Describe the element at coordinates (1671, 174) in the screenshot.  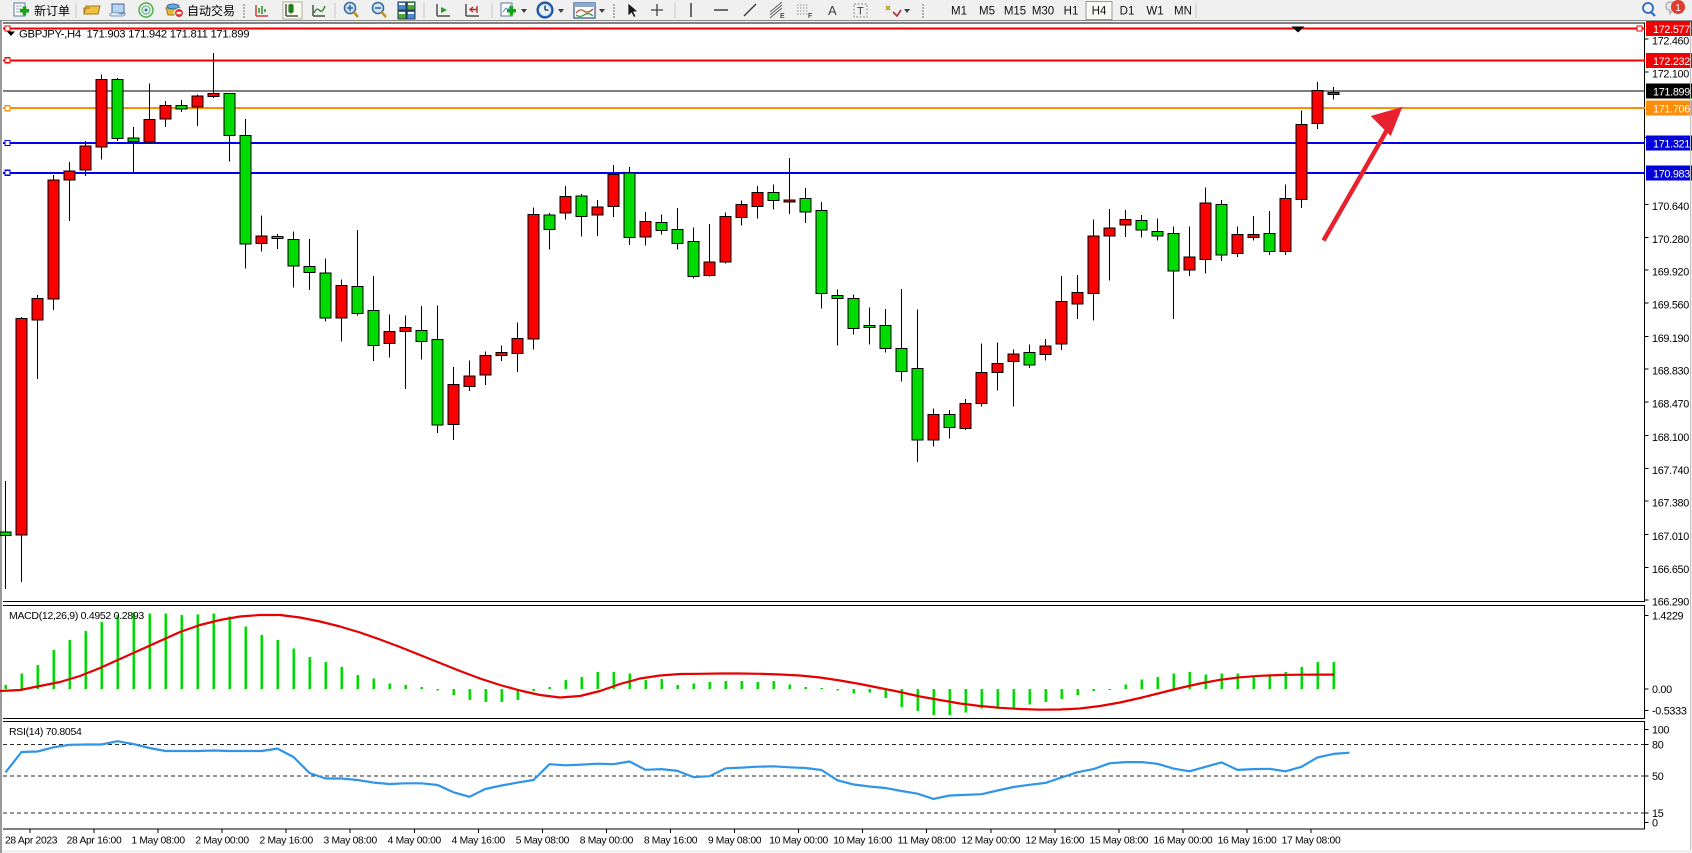
I see `svg-text: 170.983` at that location.